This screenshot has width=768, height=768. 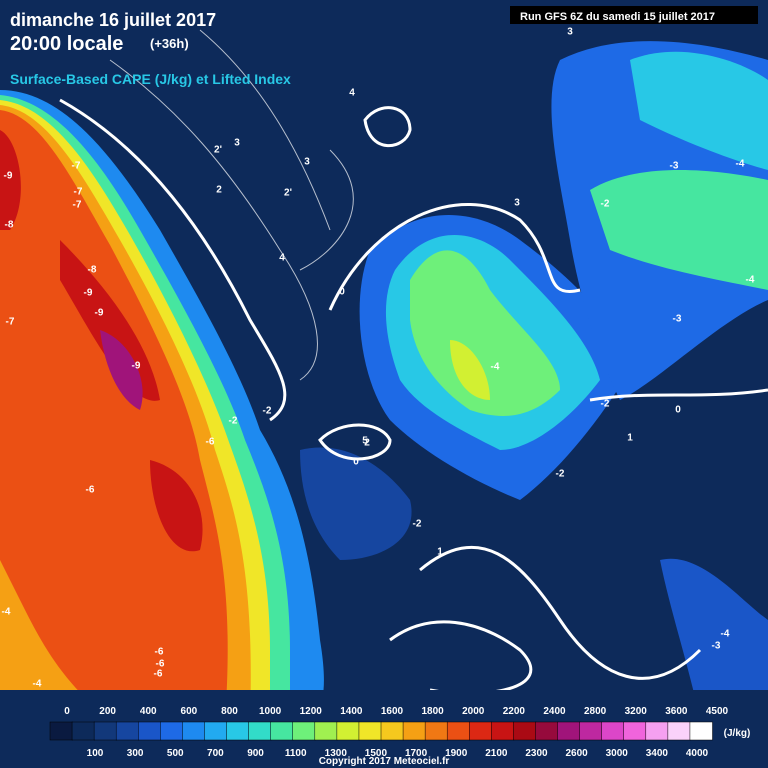 What do you see at coordinates (66, 44) in the screenshot?
I see `time: 20:00 locale` at bounding box center [66, 44].